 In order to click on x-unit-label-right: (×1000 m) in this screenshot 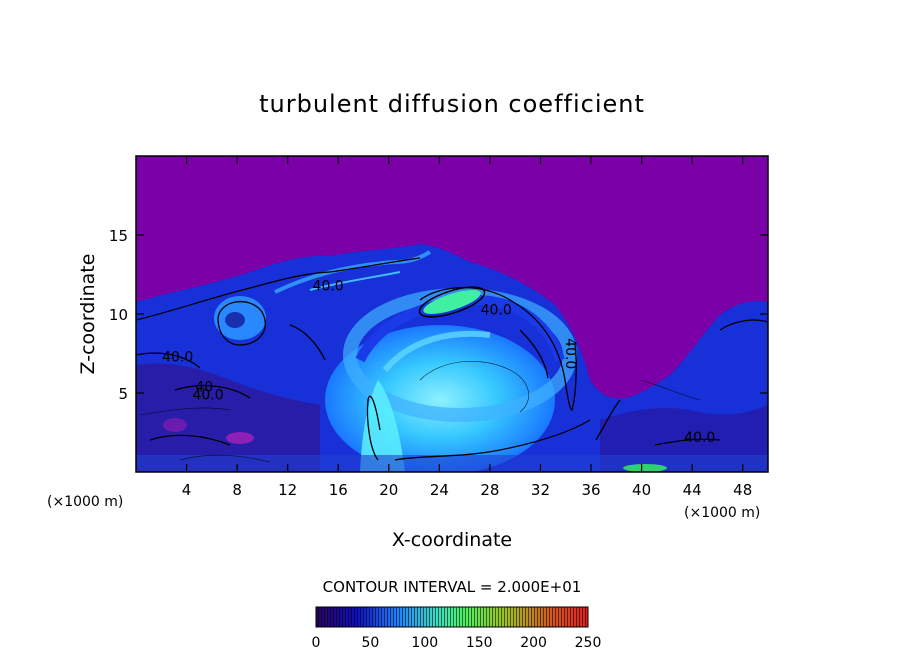, I will do `click(722, 513)`.